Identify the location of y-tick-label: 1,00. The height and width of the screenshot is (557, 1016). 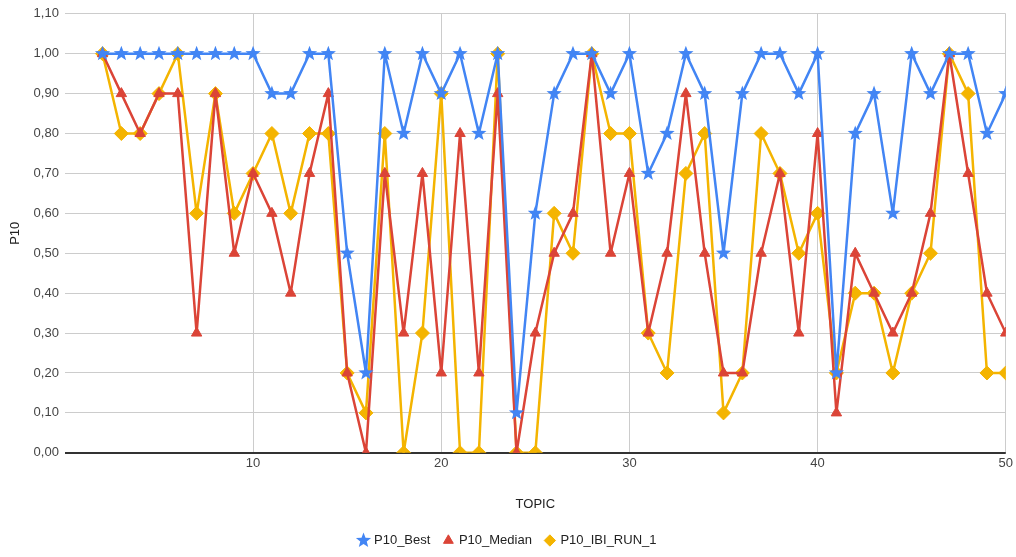
(46, 53).